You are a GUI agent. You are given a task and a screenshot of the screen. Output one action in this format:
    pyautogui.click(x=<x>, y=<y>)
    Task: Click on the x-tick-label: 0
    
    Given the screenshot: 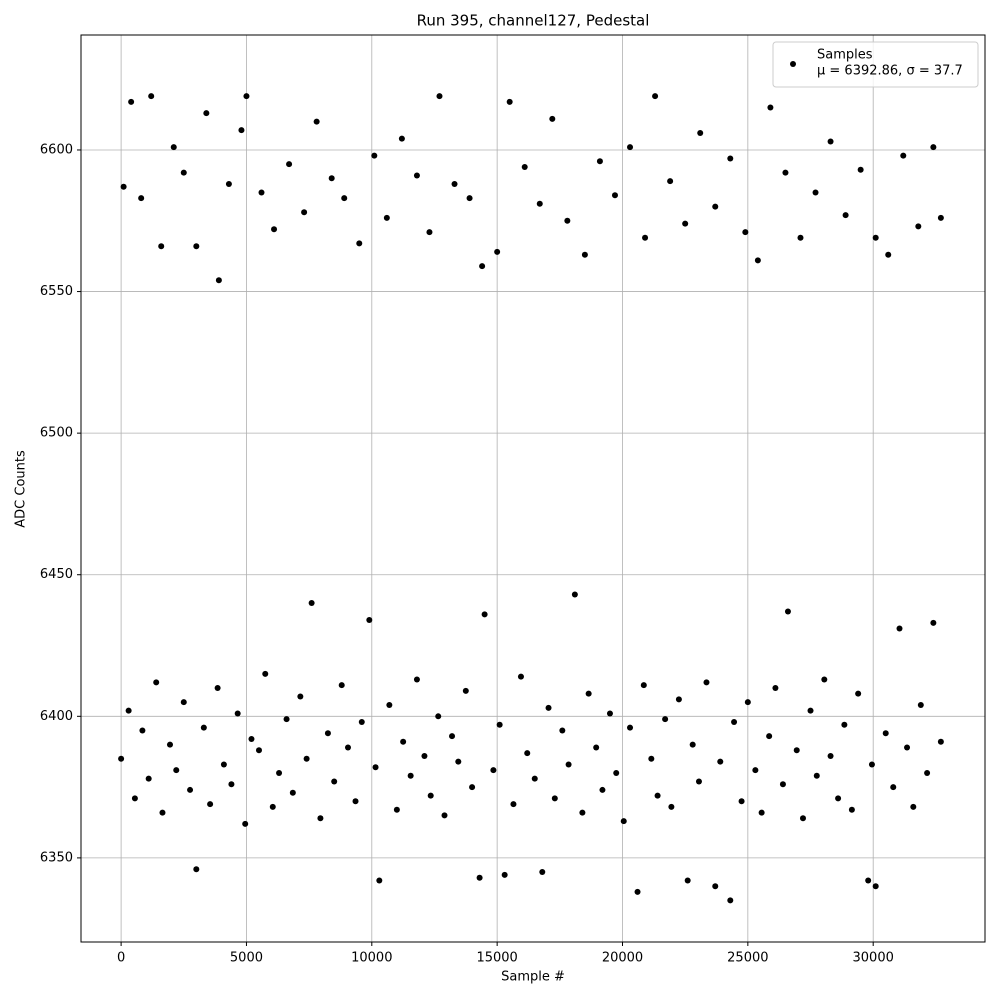 What is the action you would take?
    pyautogui.click(x=121, y=958)
    